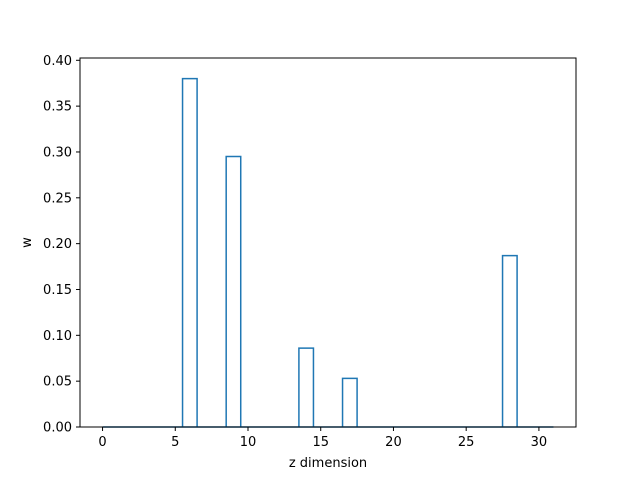 The height and width of the screenshot is (480, 640). Describe the element at coordinates (27, 242) in the screenshot. I see `y-axis-label: w` at that location.